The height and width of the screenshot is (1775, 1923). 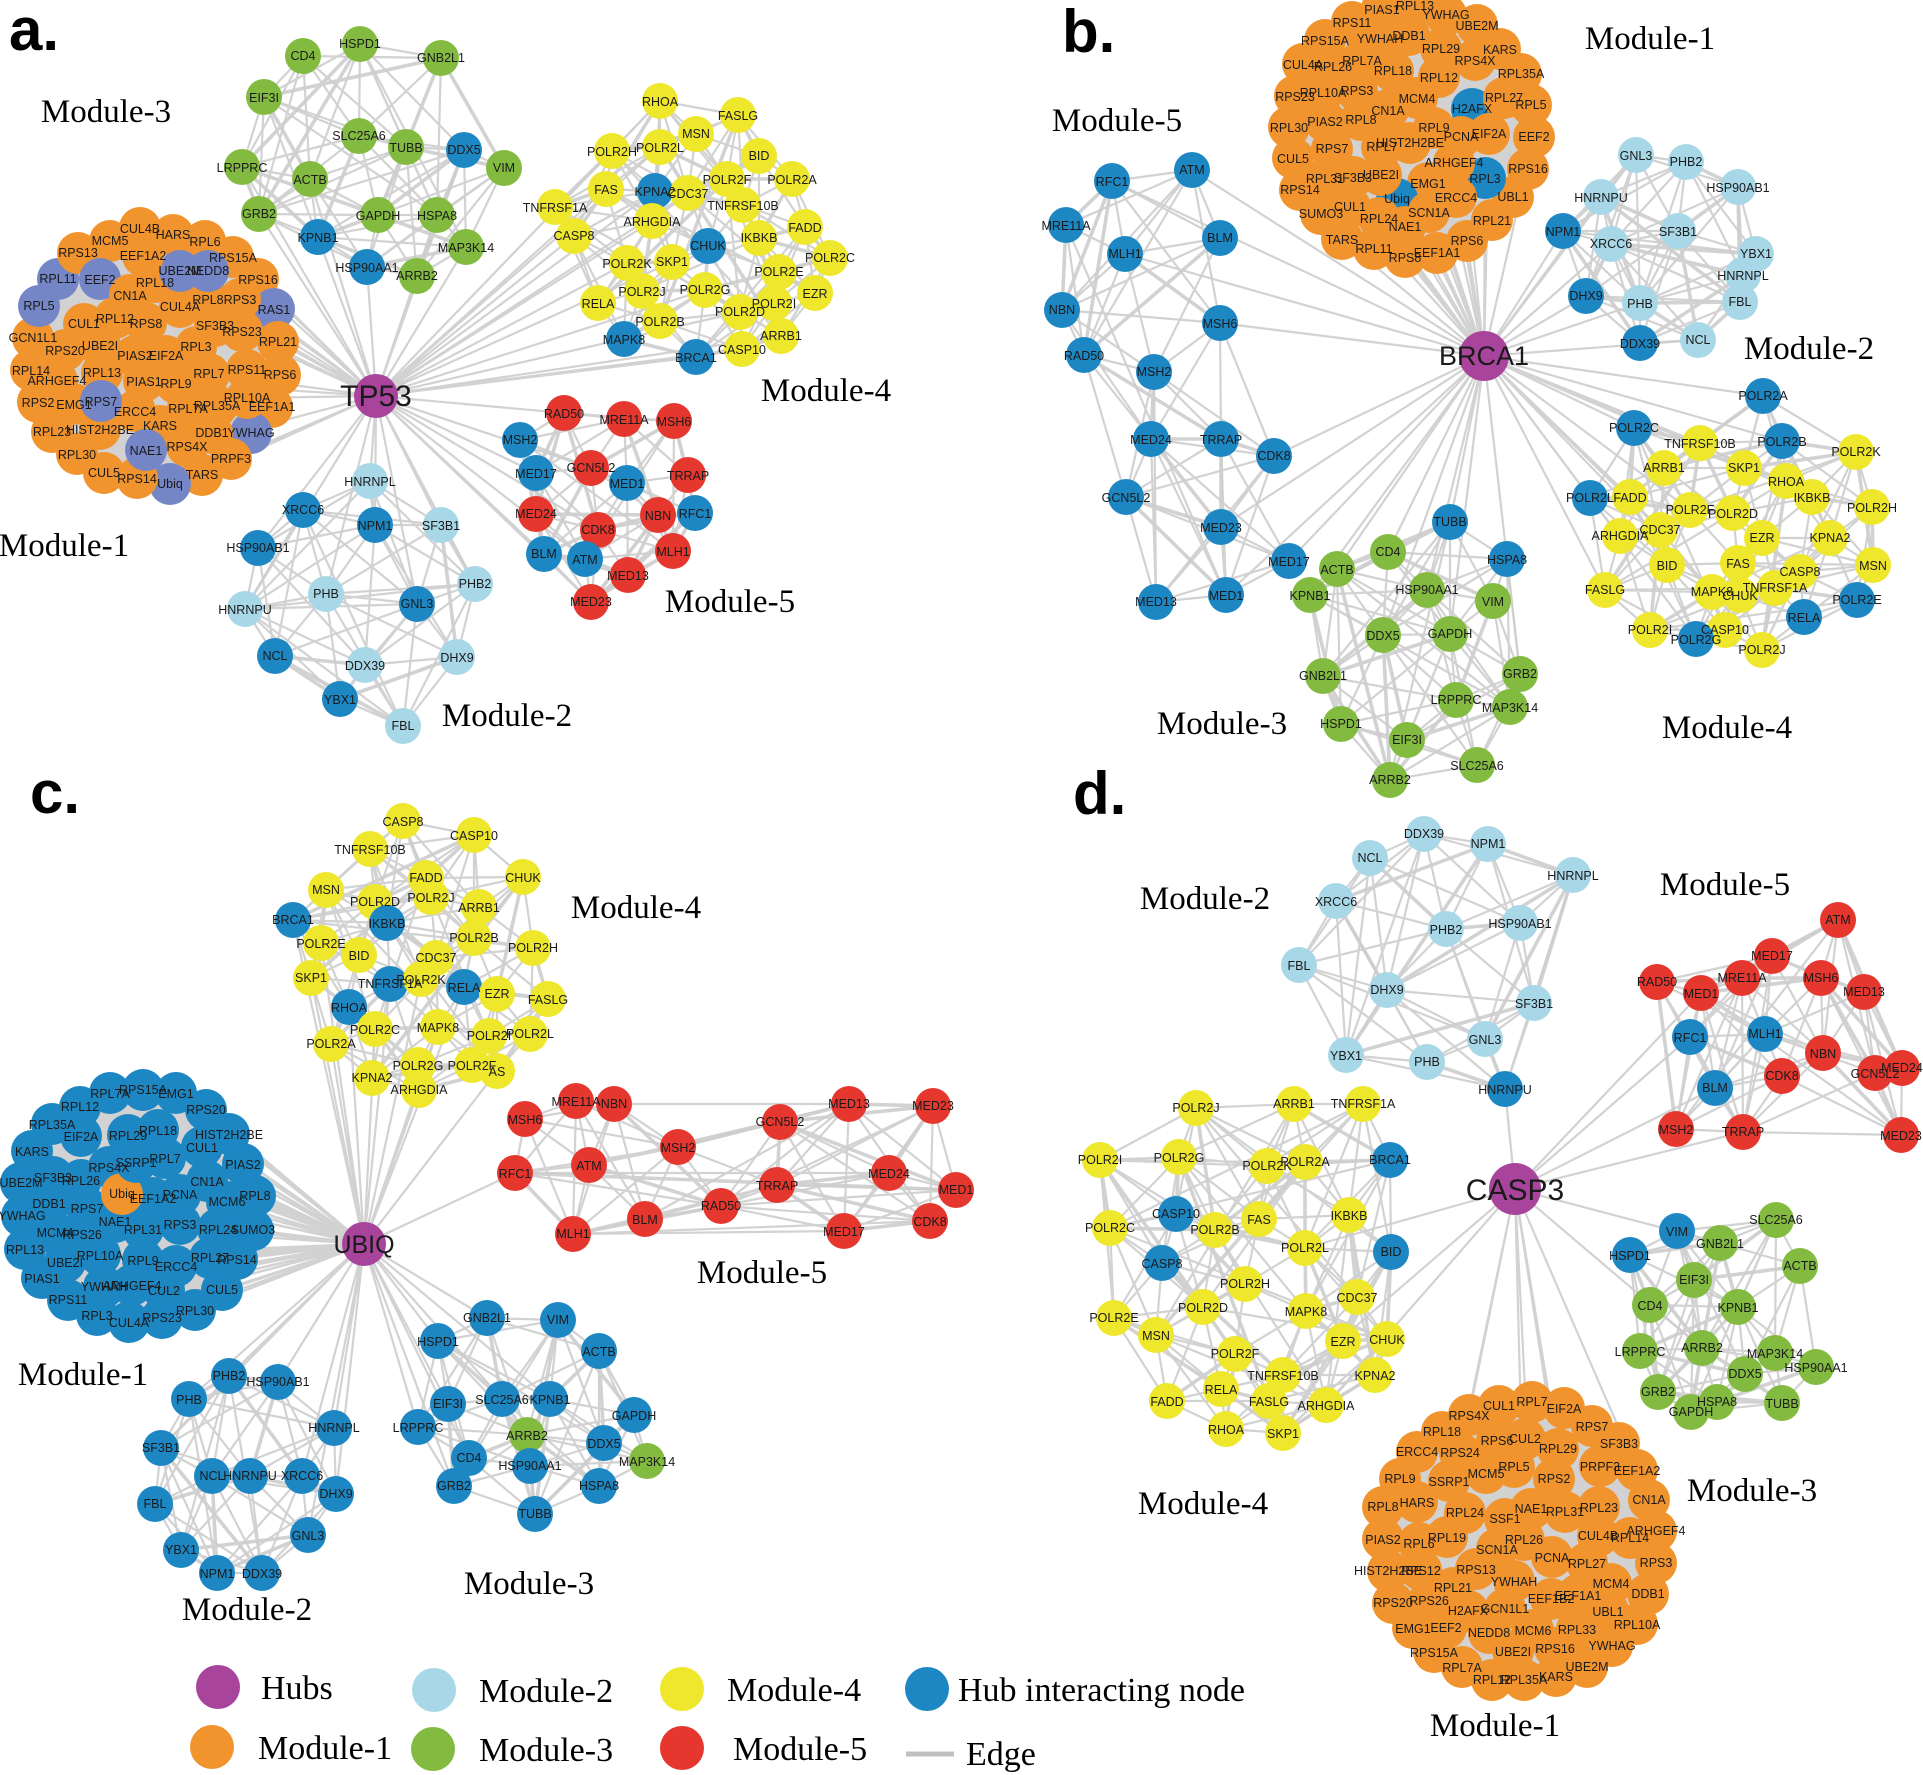 What do you see at coordinates (523, 878) in the screenshot?
I see `svg-text: CHUK` at bounding box center [523, 878].